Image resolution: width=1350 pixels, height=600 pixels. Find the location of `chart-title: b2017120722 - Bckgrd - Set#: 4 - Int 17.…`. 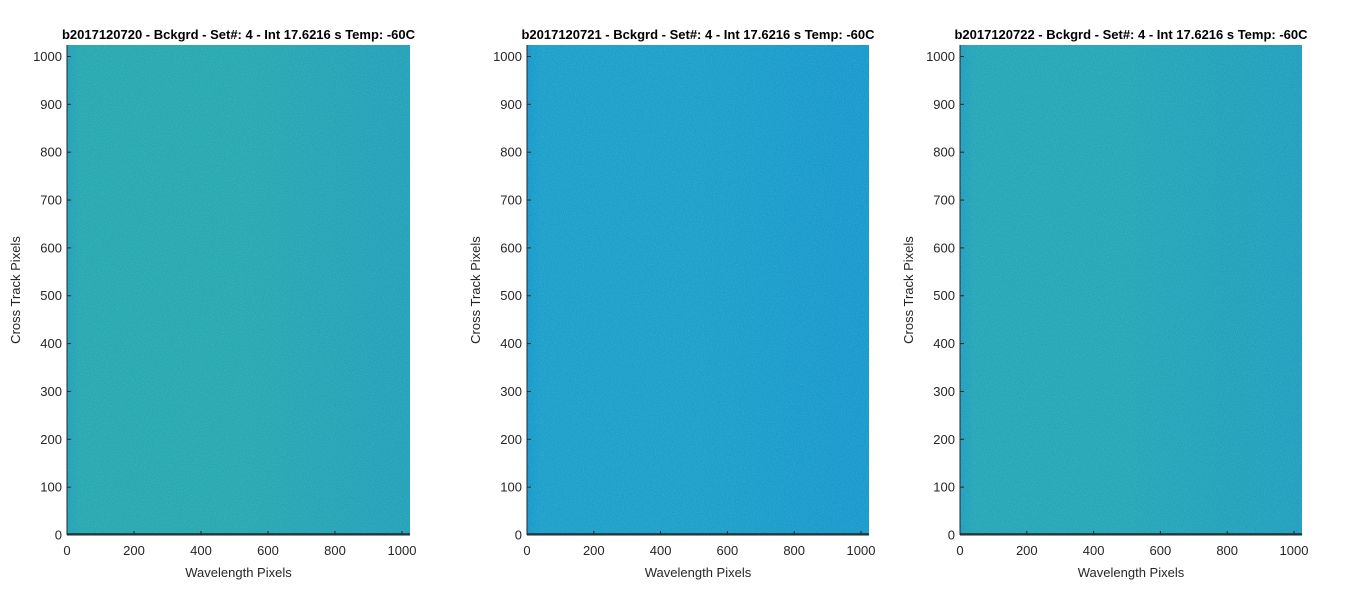

chart-title: b2017120722 - Bckgrd - Set#: 4 - Int 17.… is located at coordinates (1131, 34).